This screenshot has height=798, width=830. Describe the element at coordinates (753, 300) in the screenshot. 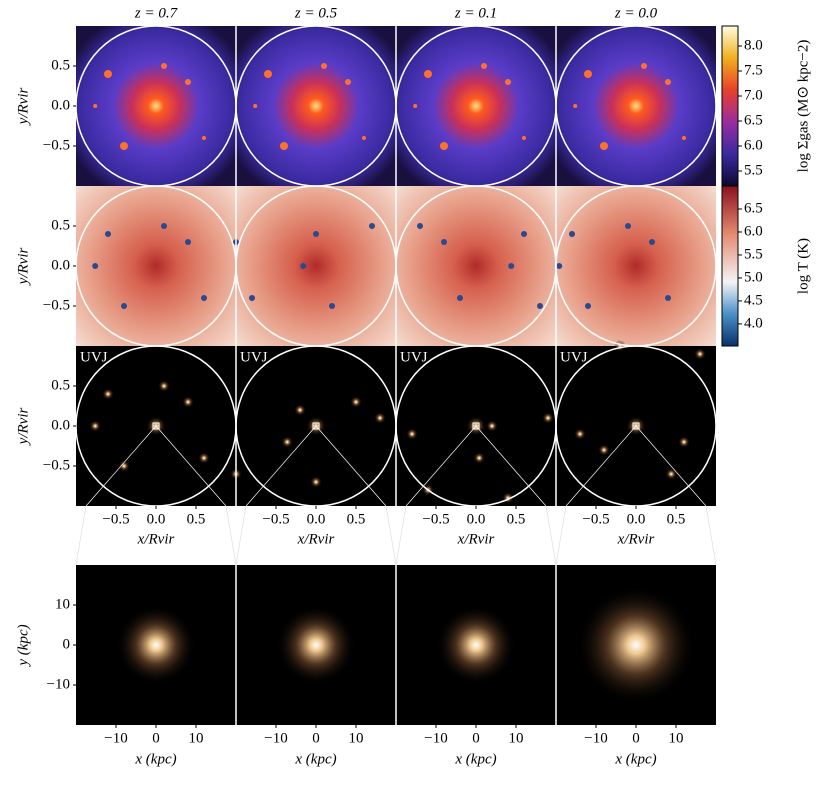

I see `colorbar-tick-label: 4.5` at that location.